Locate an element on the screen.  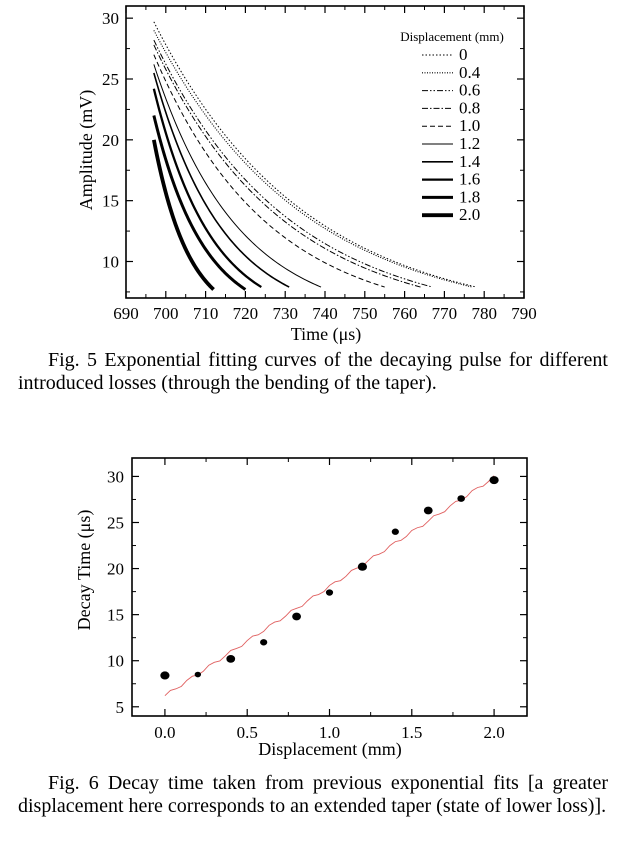
fig5-legend-label: 1.4 is located at coordinates (470, 161).